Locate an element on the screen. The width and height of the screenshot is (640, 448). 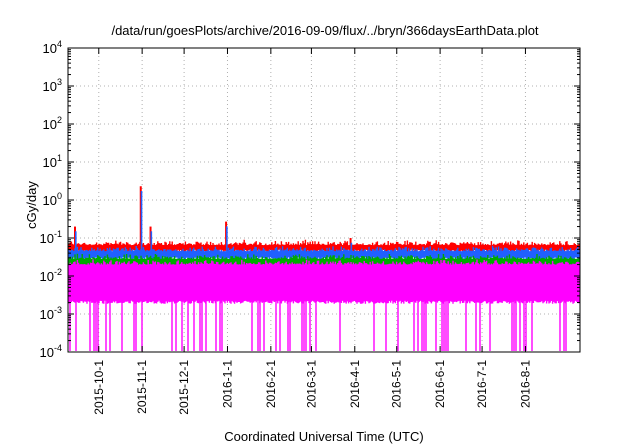
x-tick-label: 2015-11-1 is located at coordinates (142, 387).